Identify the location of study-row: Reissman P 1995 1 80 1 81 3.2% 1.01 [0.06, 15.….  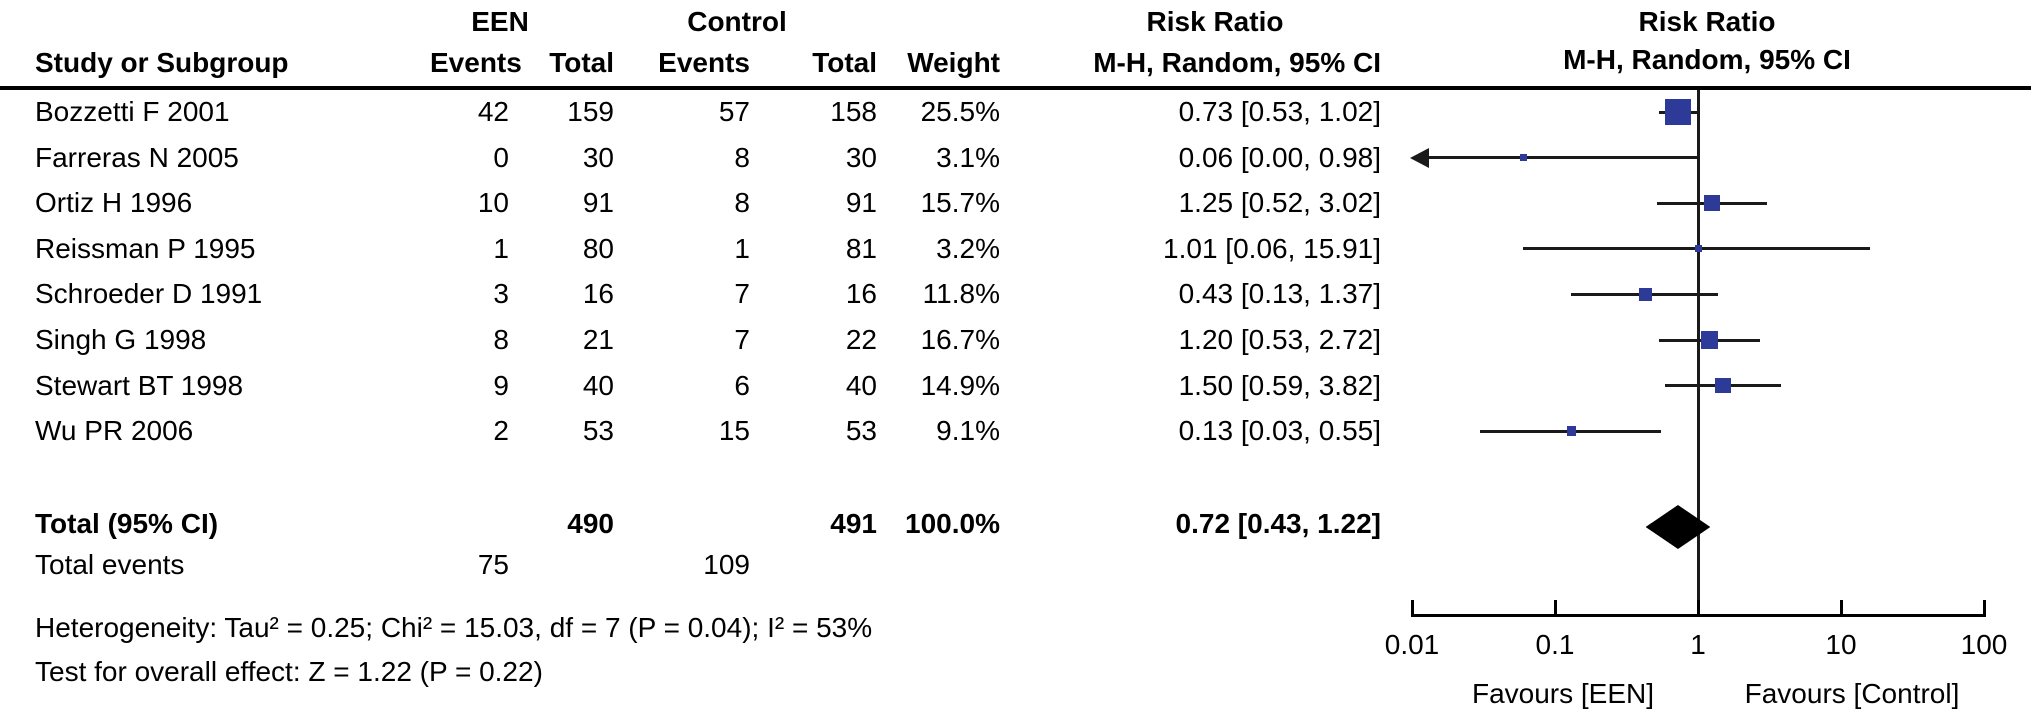
(708, 249).